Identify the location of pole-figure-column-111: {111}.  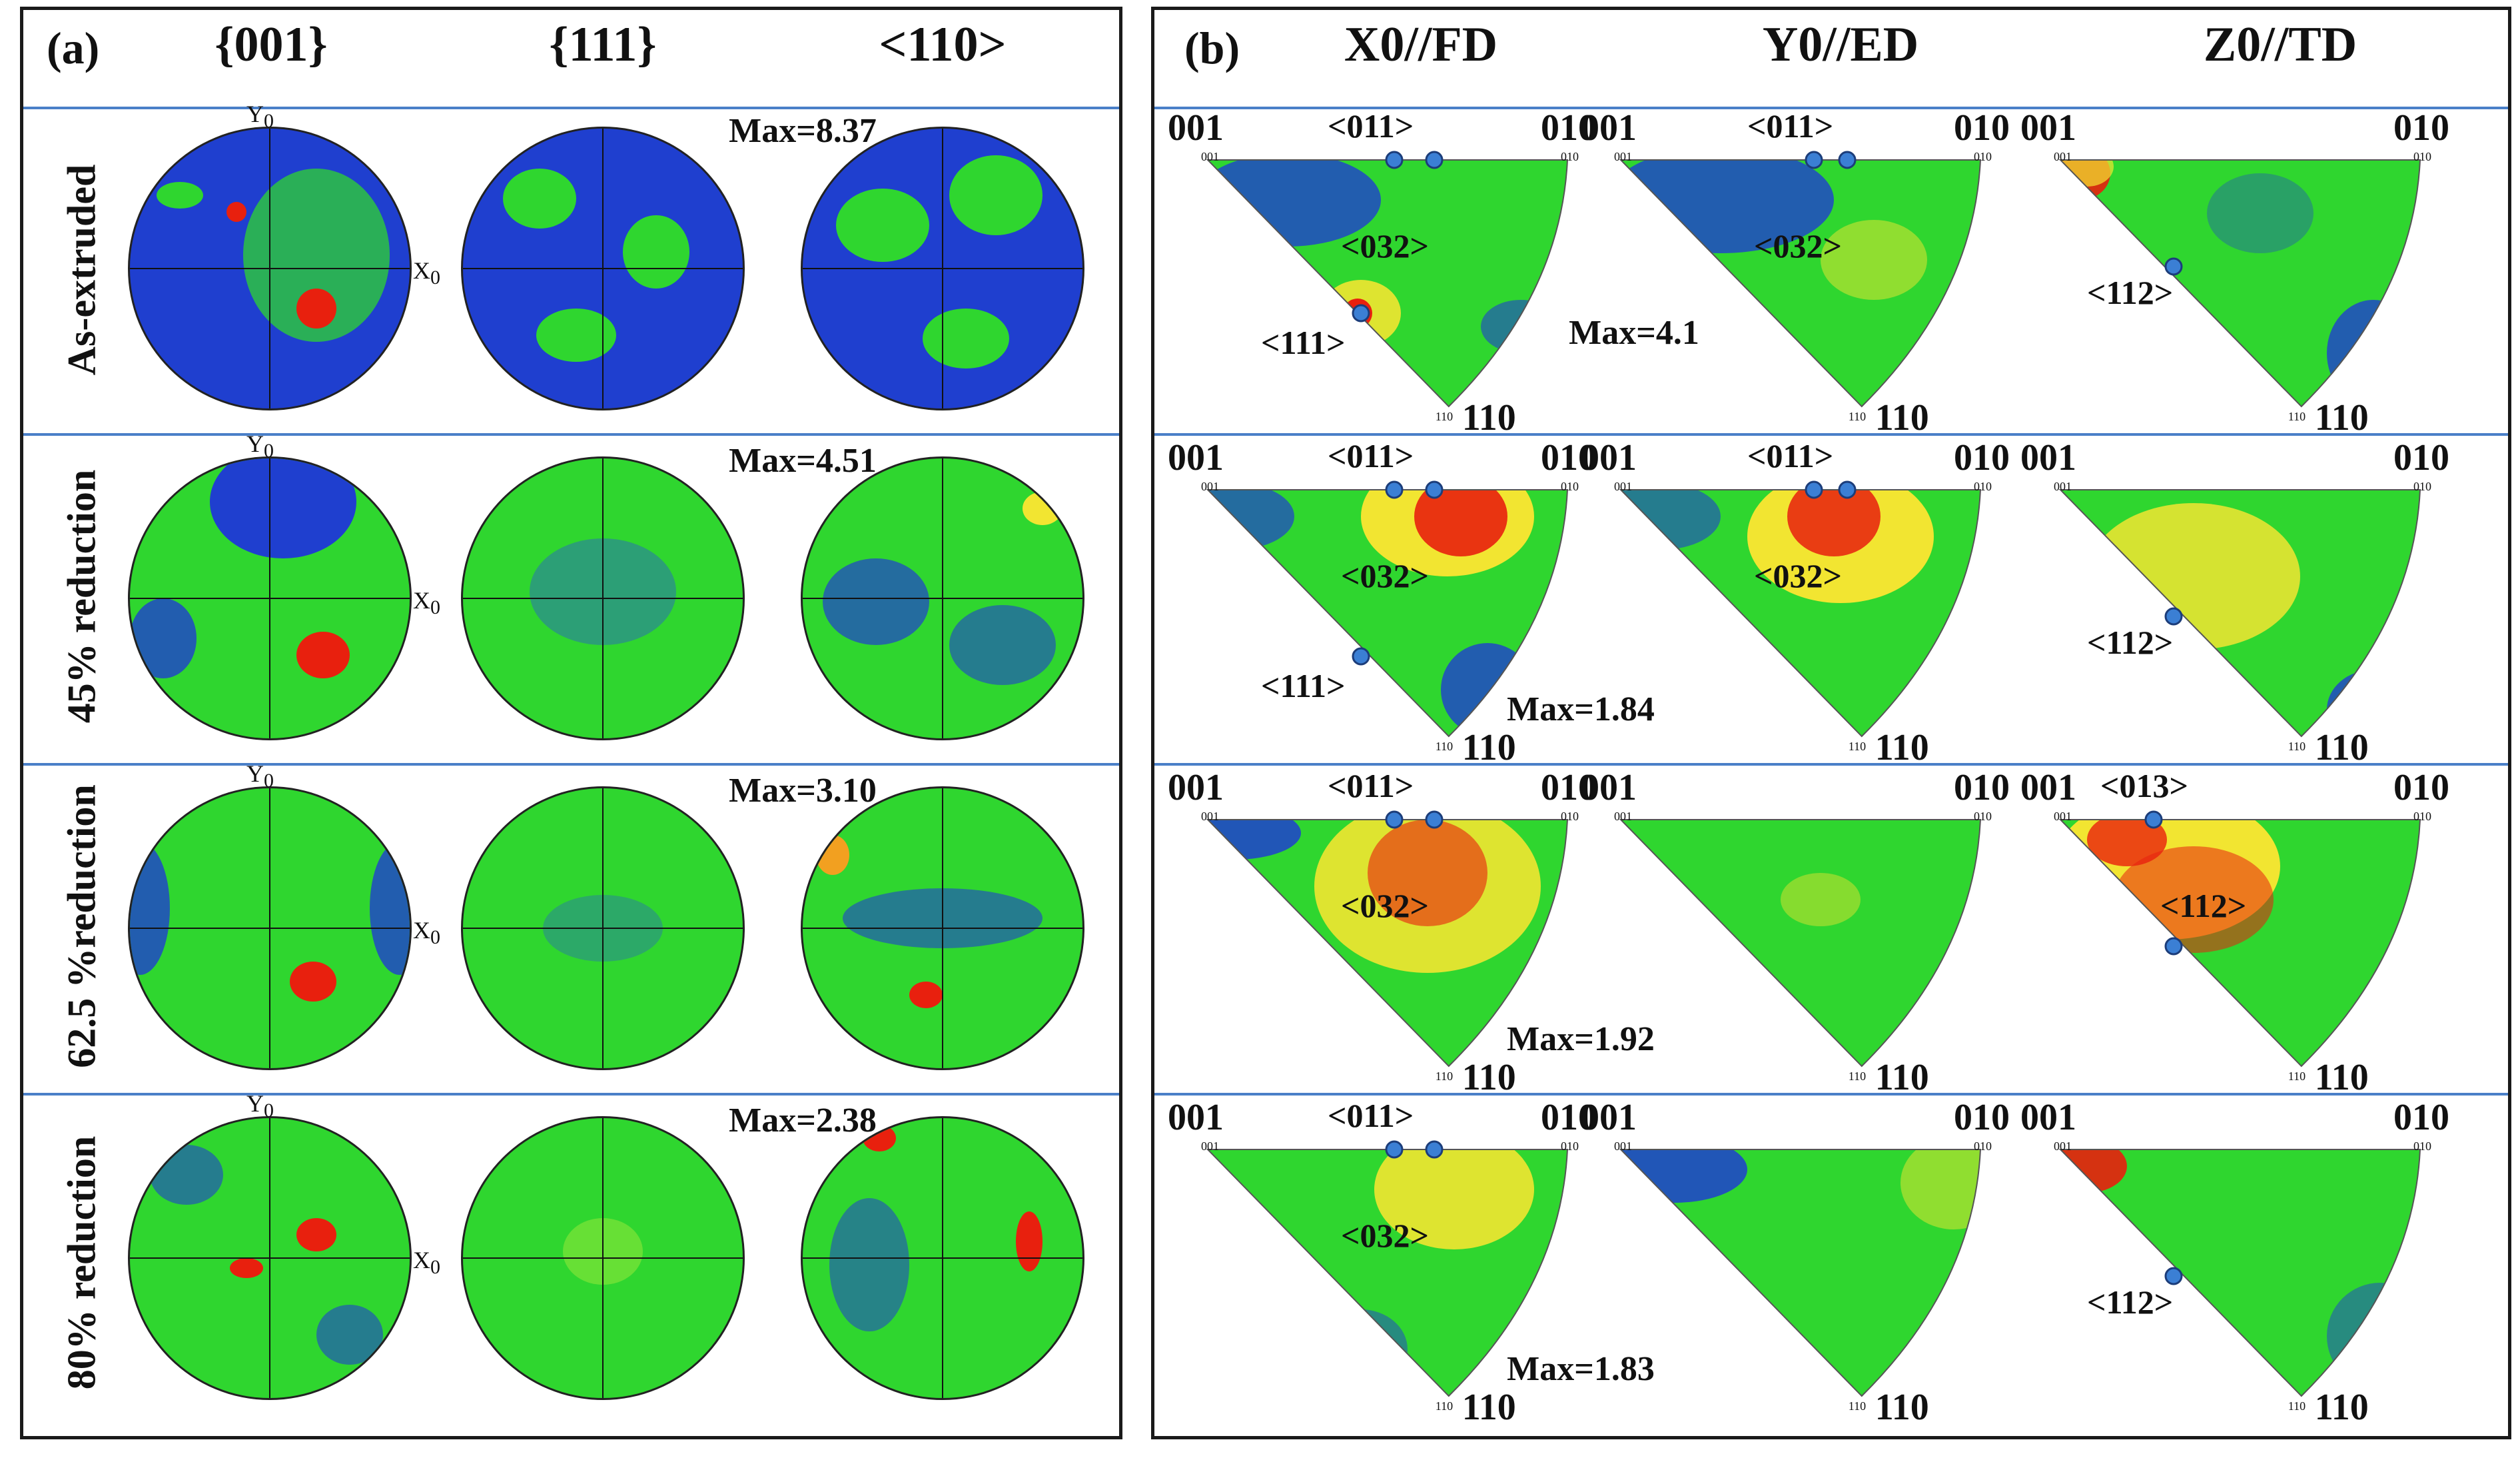
(603, 44).